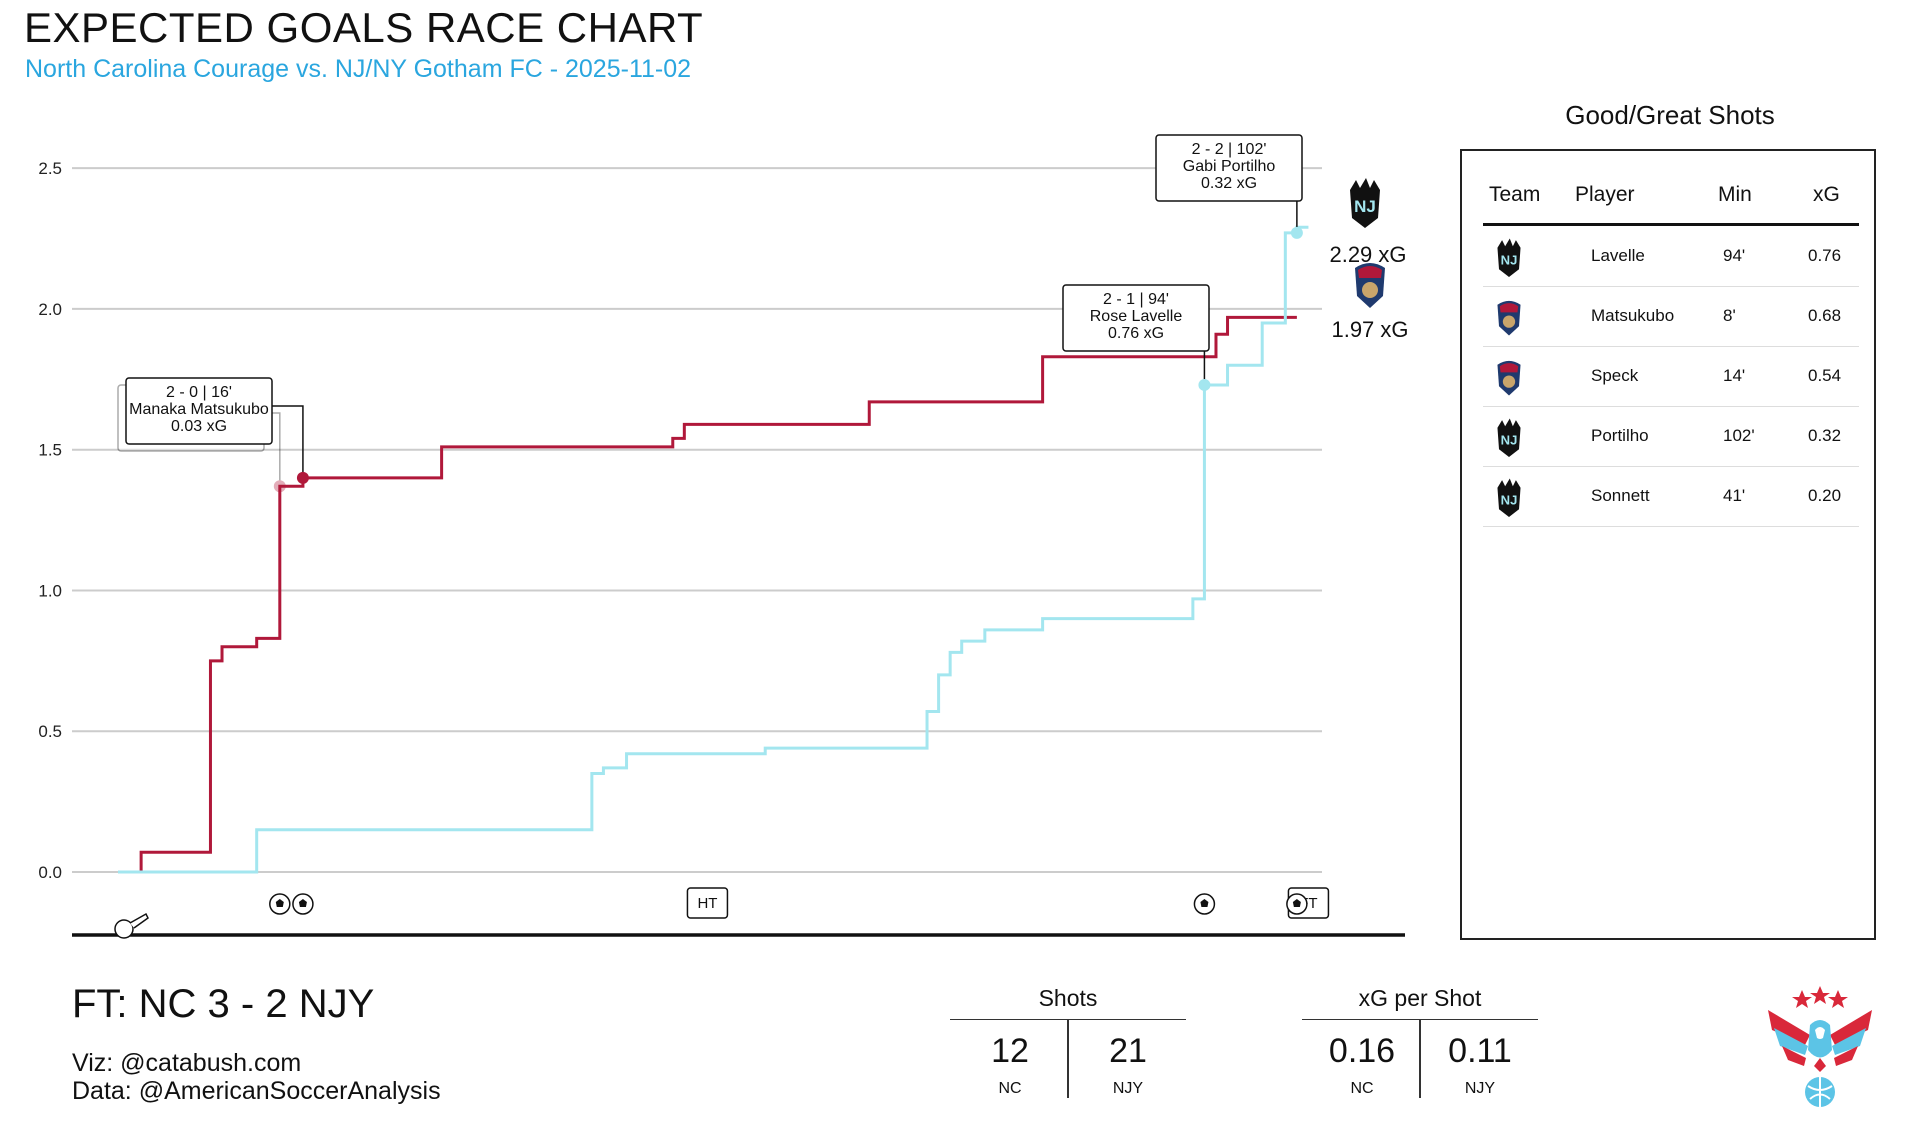  What do you see at coordinates (1480, 1051) in the screenshot?
I see `xg-per-shot-njy-value: 0.11` at bounding box center [1480, 1051].